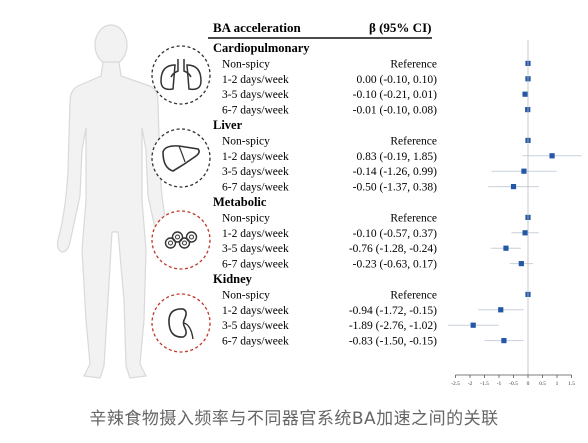 The width and height of the screenshot is (588, 443). What do you see at coordinates (188, 331) in the screenshot?
I see `ureter-icon-part` at bounding box center [188, 331].